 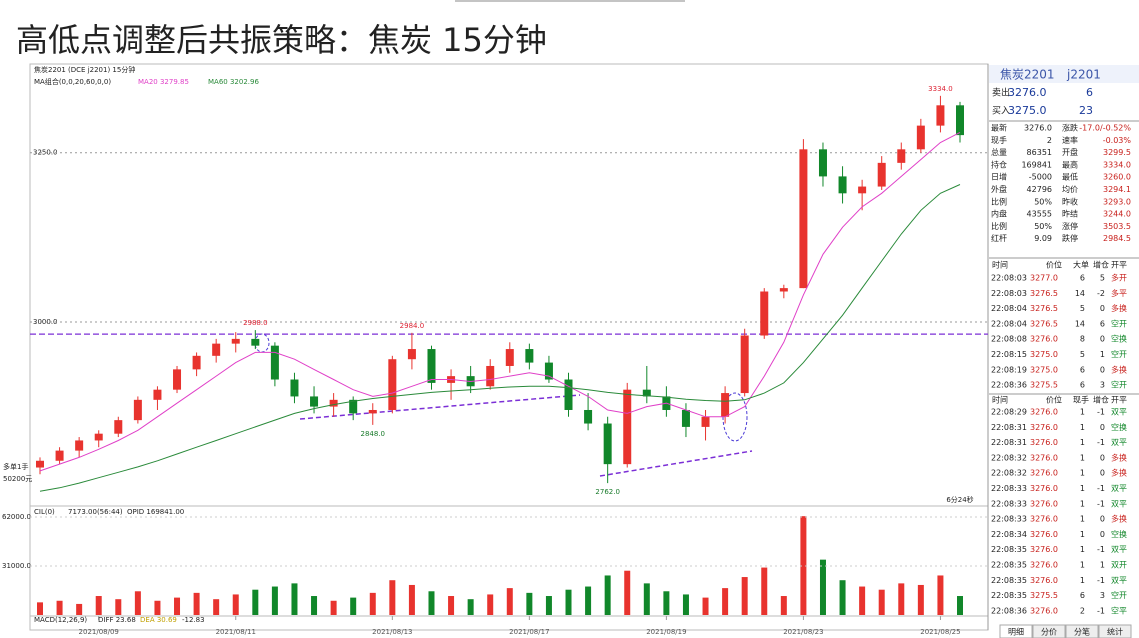 What do you see at coordinates (1009, 412) in the screenshot?
I see `table-cell: 22:08:29` at bounding box center [1009, 412].